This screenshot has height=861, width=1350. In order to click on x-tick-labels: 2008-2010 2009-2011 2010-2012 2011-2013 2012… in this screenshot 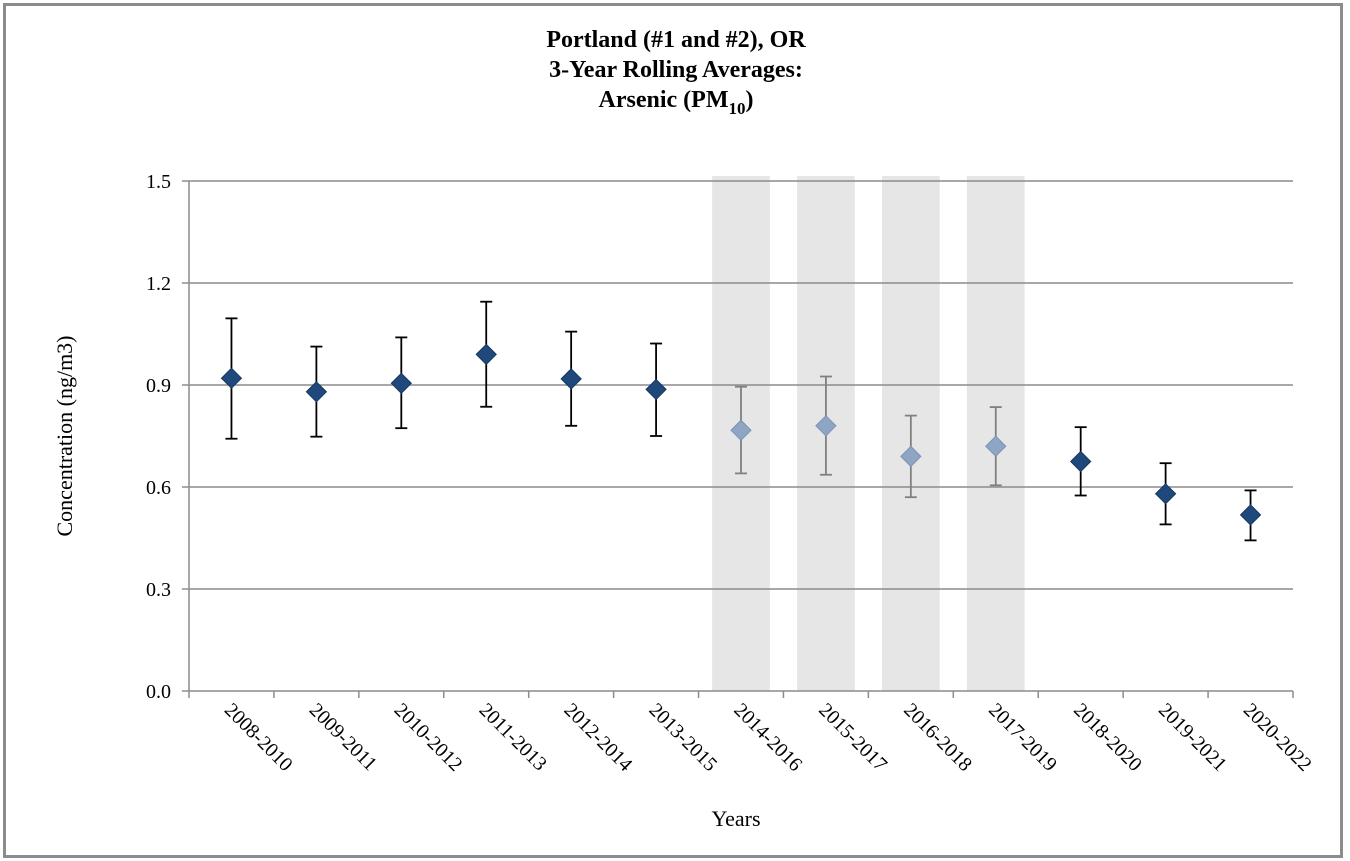, I will do `click(768, 737)`.